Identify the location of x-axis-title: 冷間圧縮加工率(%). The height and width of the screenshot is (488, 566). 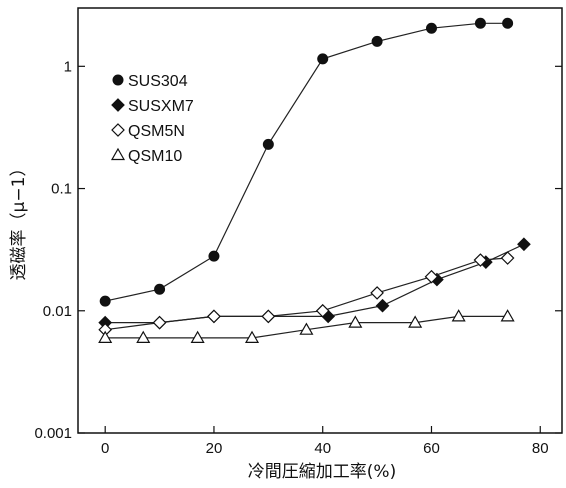
(322, 472).